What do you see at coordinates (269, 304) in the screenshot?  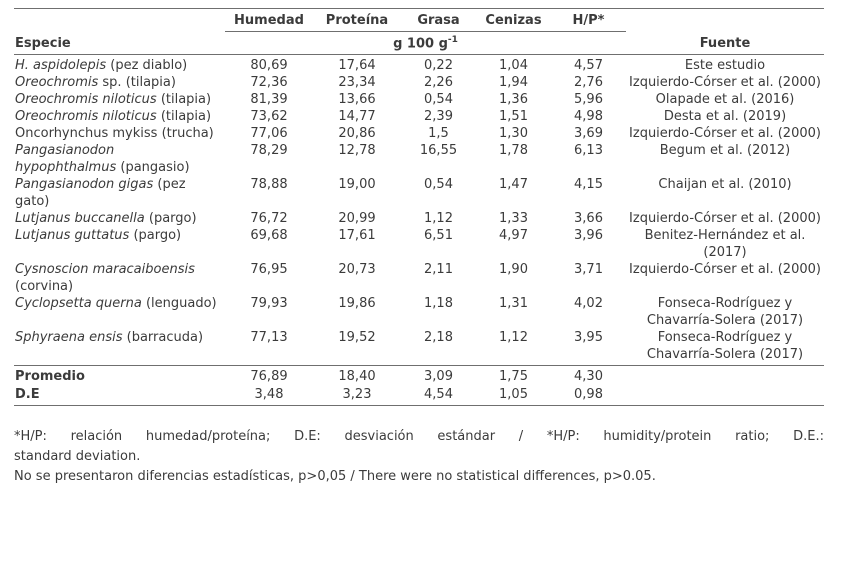 I see `value-humedad: 79,93` at bounding box center [269, 304].